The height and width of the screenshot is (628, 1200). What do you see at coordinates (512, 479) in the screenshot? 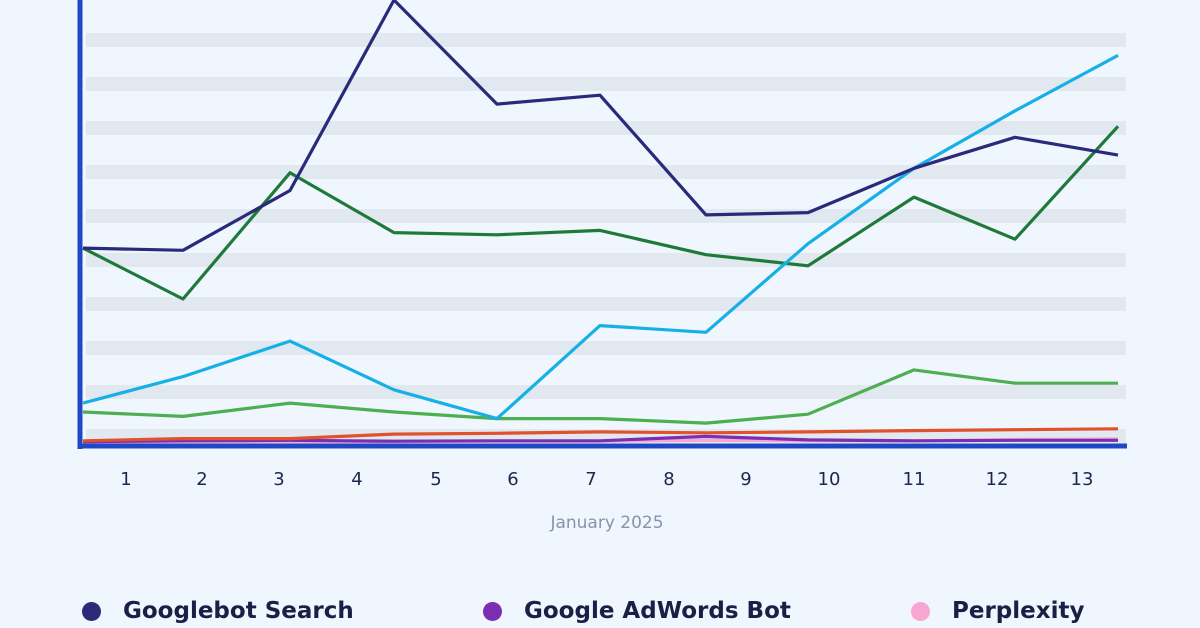
I see `x-tick-label: 6` at bounding box center [512, 479].